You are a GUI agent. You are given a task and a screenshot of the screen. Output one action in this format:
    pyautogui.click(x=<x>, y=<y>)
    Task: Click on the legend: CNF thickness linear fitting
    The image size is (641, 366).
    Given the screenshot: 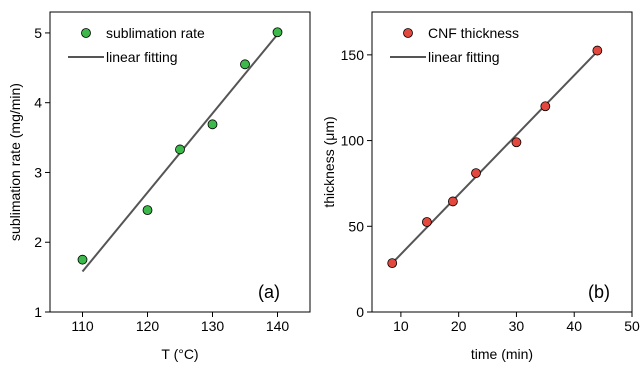 What is the action you would take?
    pyautogui.click(x=454, y=45)
    